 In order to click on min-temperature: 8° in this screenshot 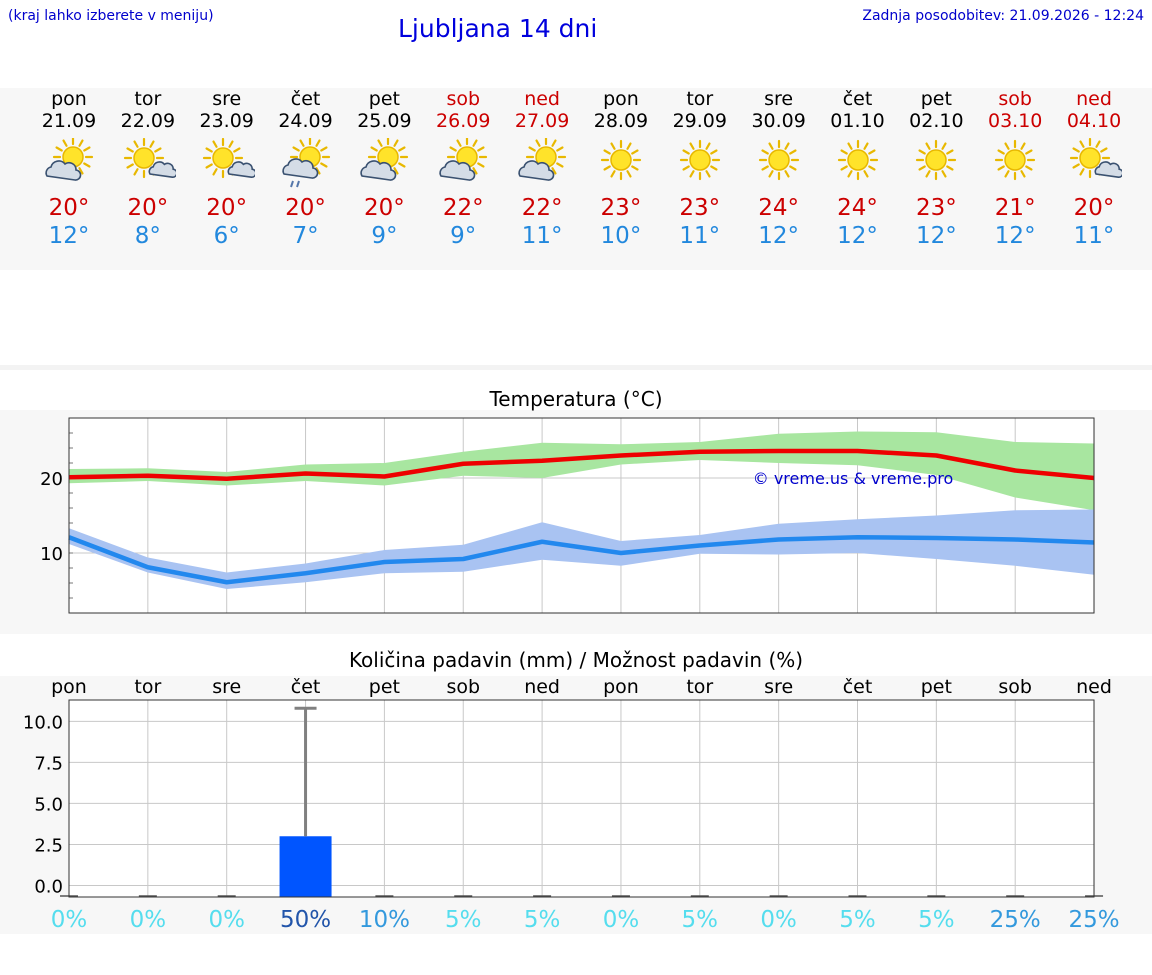, I will do `click(147, 236)`.